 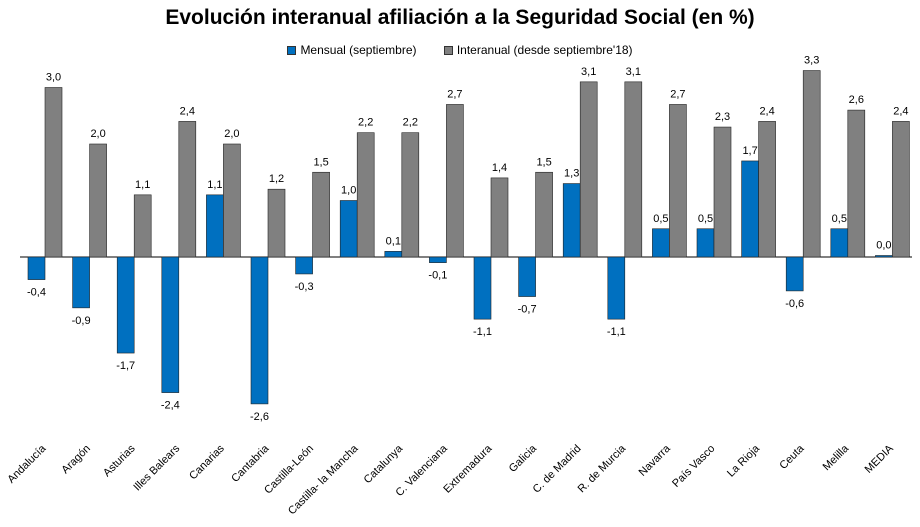 I want to click on legend-item-interanual: Interanual (desde septiembre'18), so click(x=538, y=50).